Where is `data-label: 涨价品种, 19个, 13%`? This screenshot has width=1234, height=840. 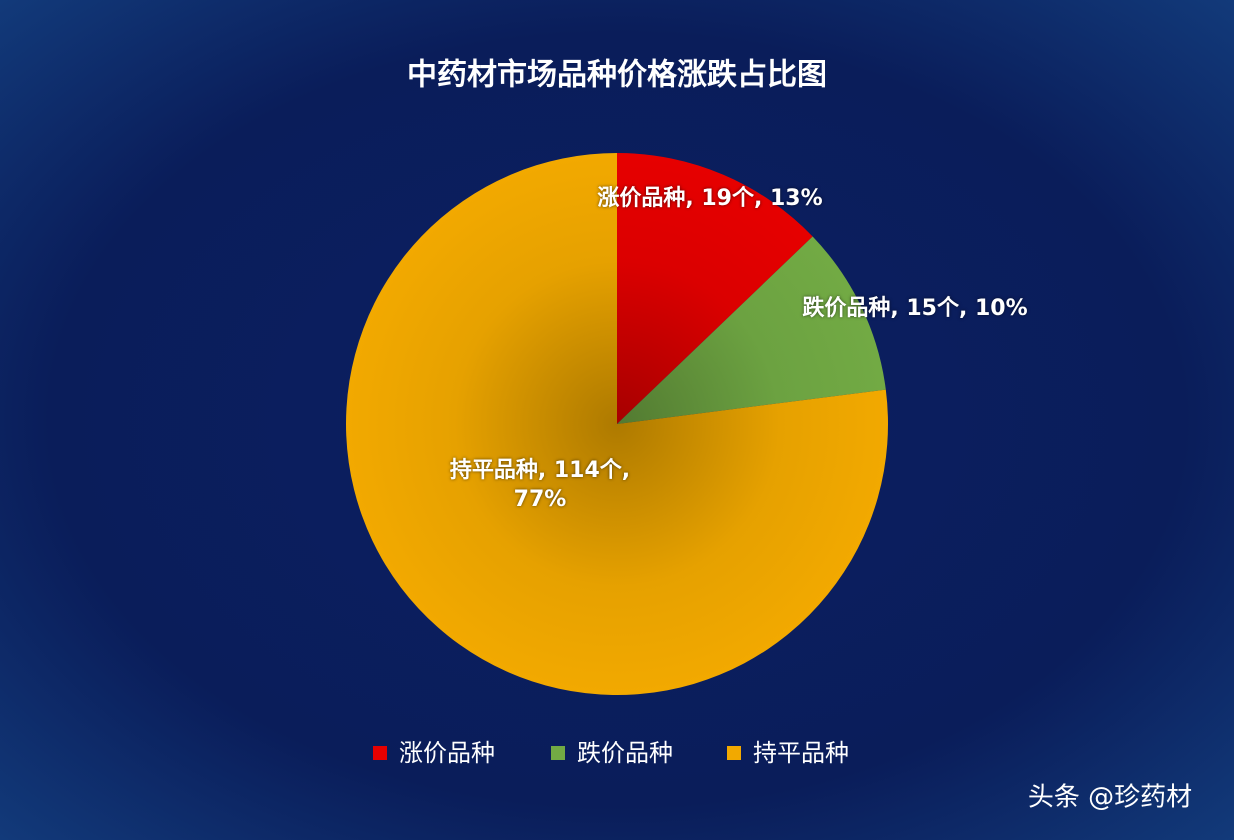
data-label: 涨价品种, 19个, 13% is located at coordinates (710, 198).